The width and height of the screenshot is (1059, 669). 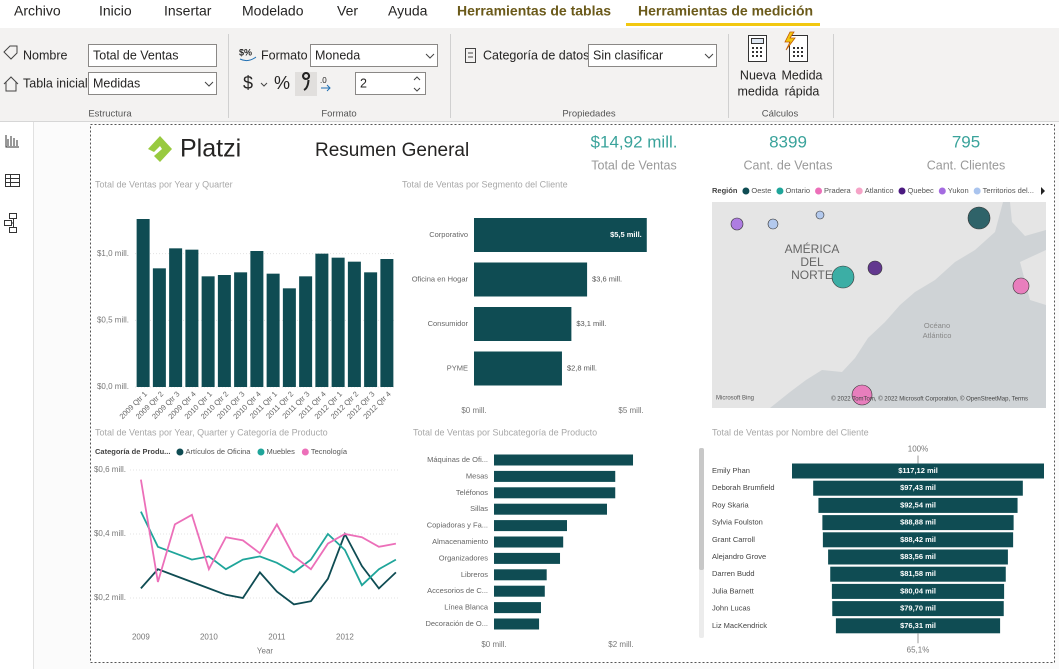 I want to click on data-view-icon, so click(x=12, y=180).